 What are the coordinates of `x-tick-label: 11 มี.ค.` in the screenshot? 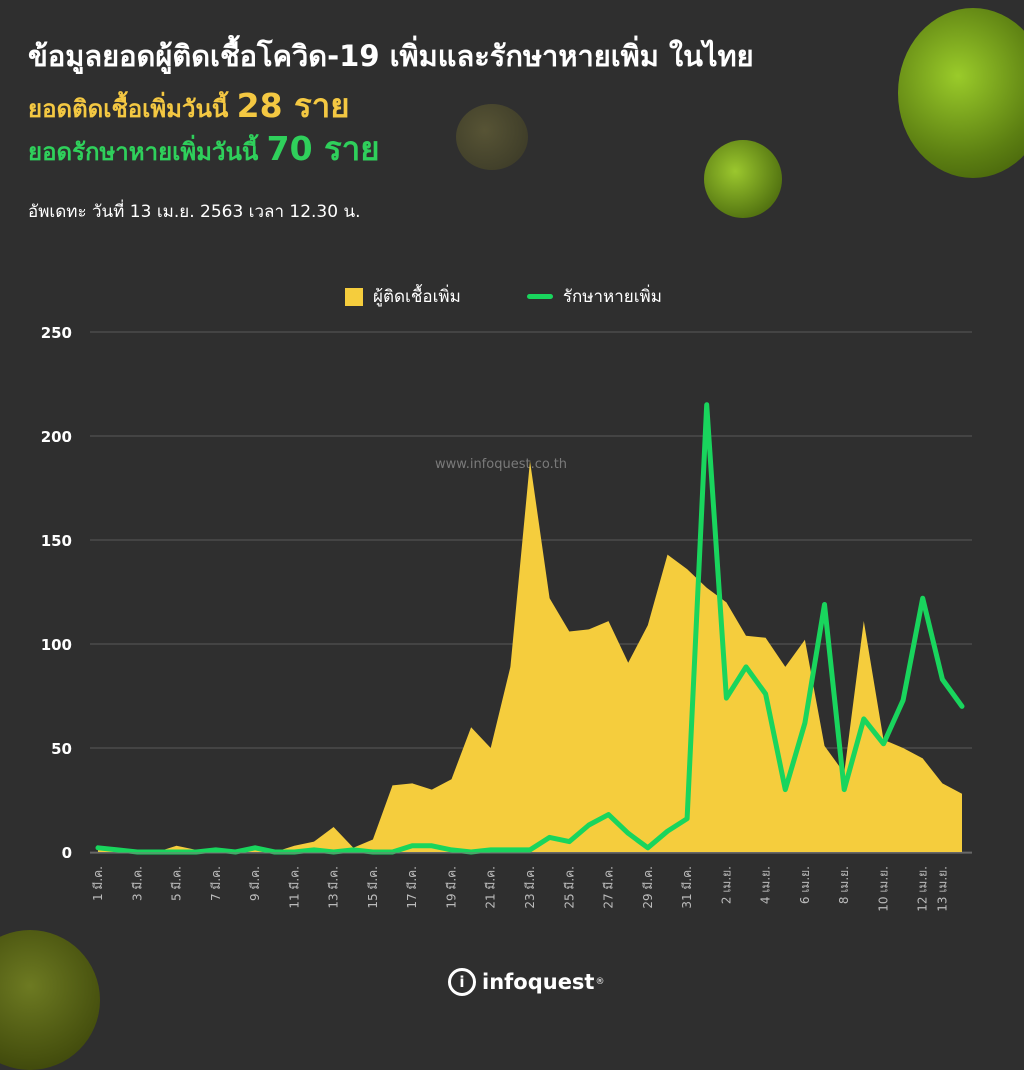 It's located at (294, 887).